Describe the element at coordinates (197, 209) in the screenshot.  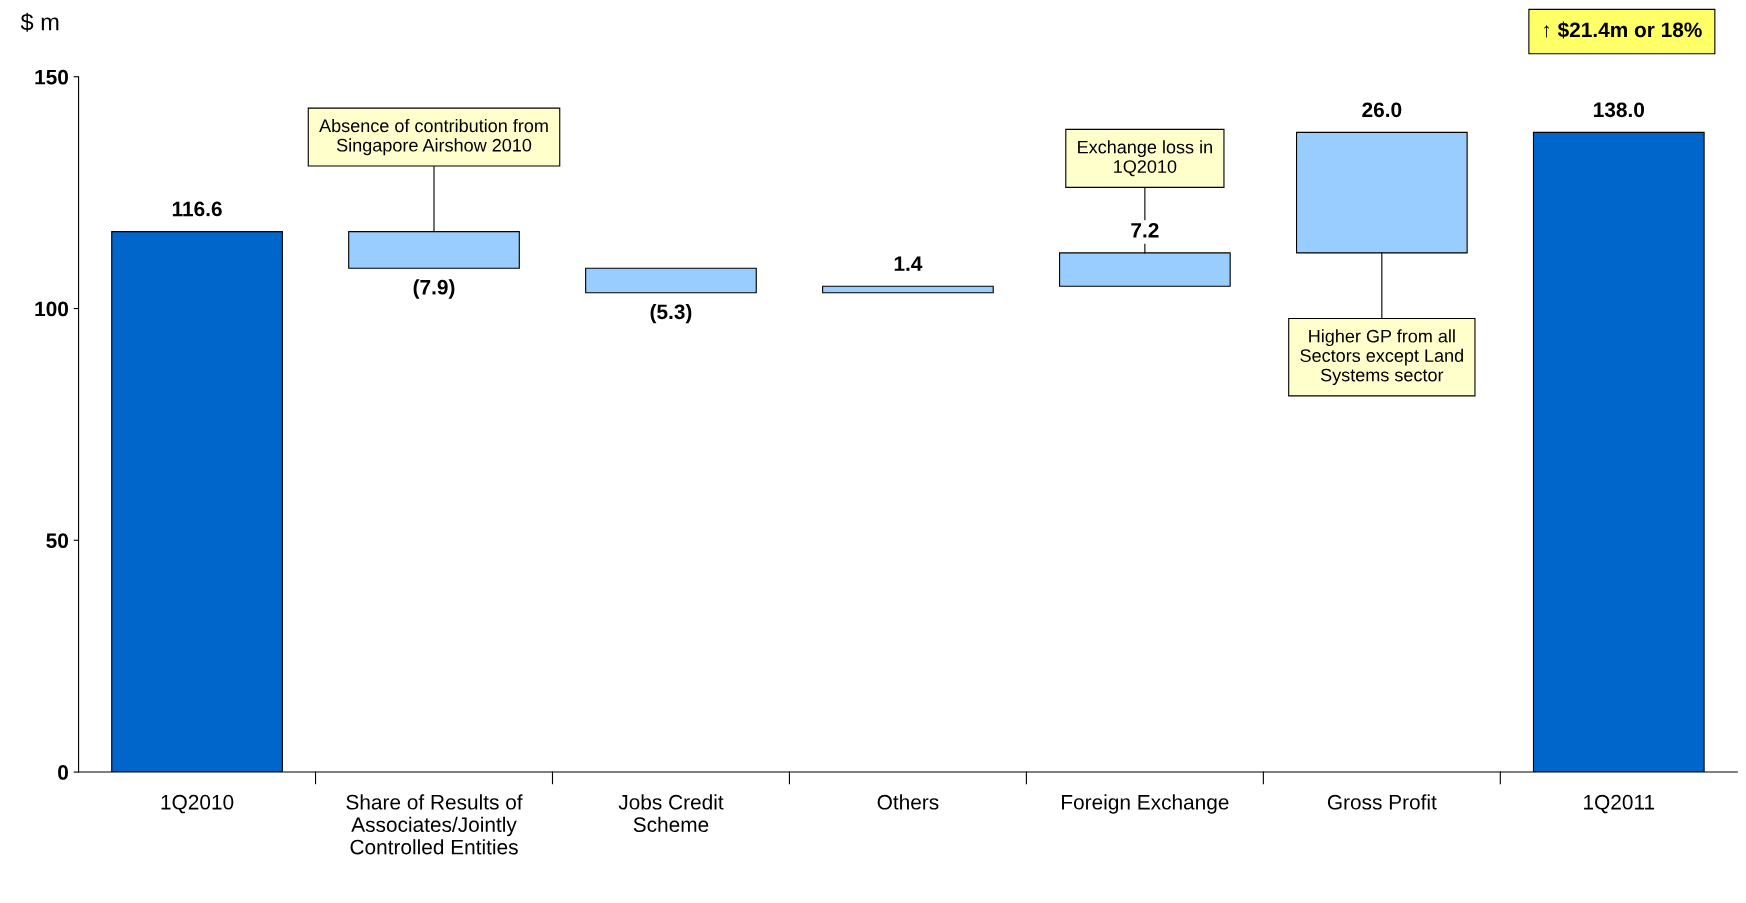
I see `data-label: 116.6` at that location.